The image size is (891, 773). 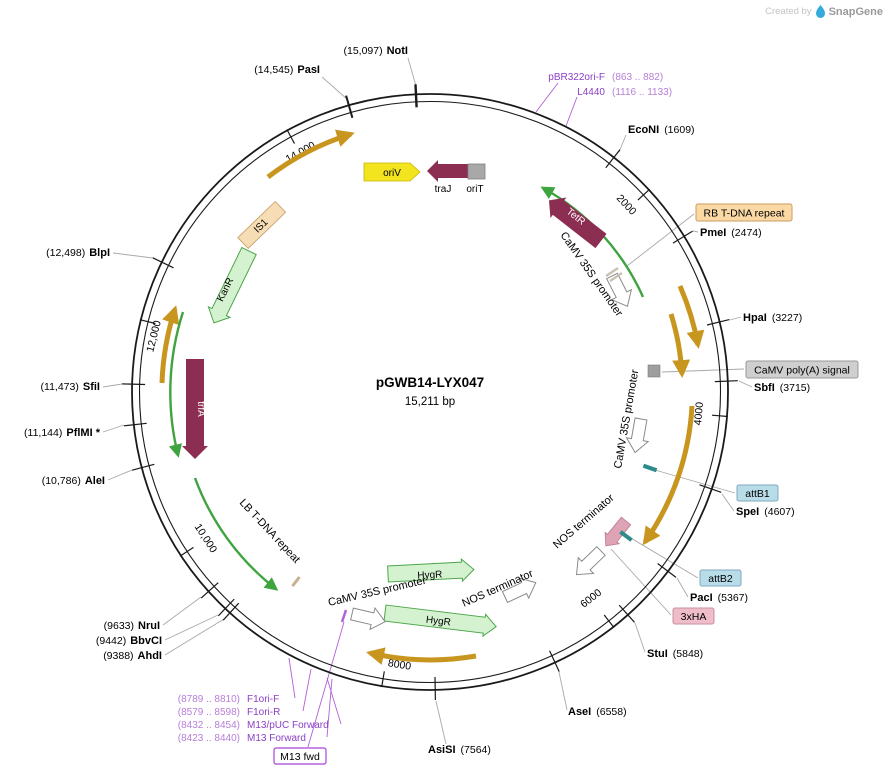 What do you see at coordinates (132, 626) in the screenshot?
I see `site-label-nrui: (9633) NruI` at bounding box center [132, 626].